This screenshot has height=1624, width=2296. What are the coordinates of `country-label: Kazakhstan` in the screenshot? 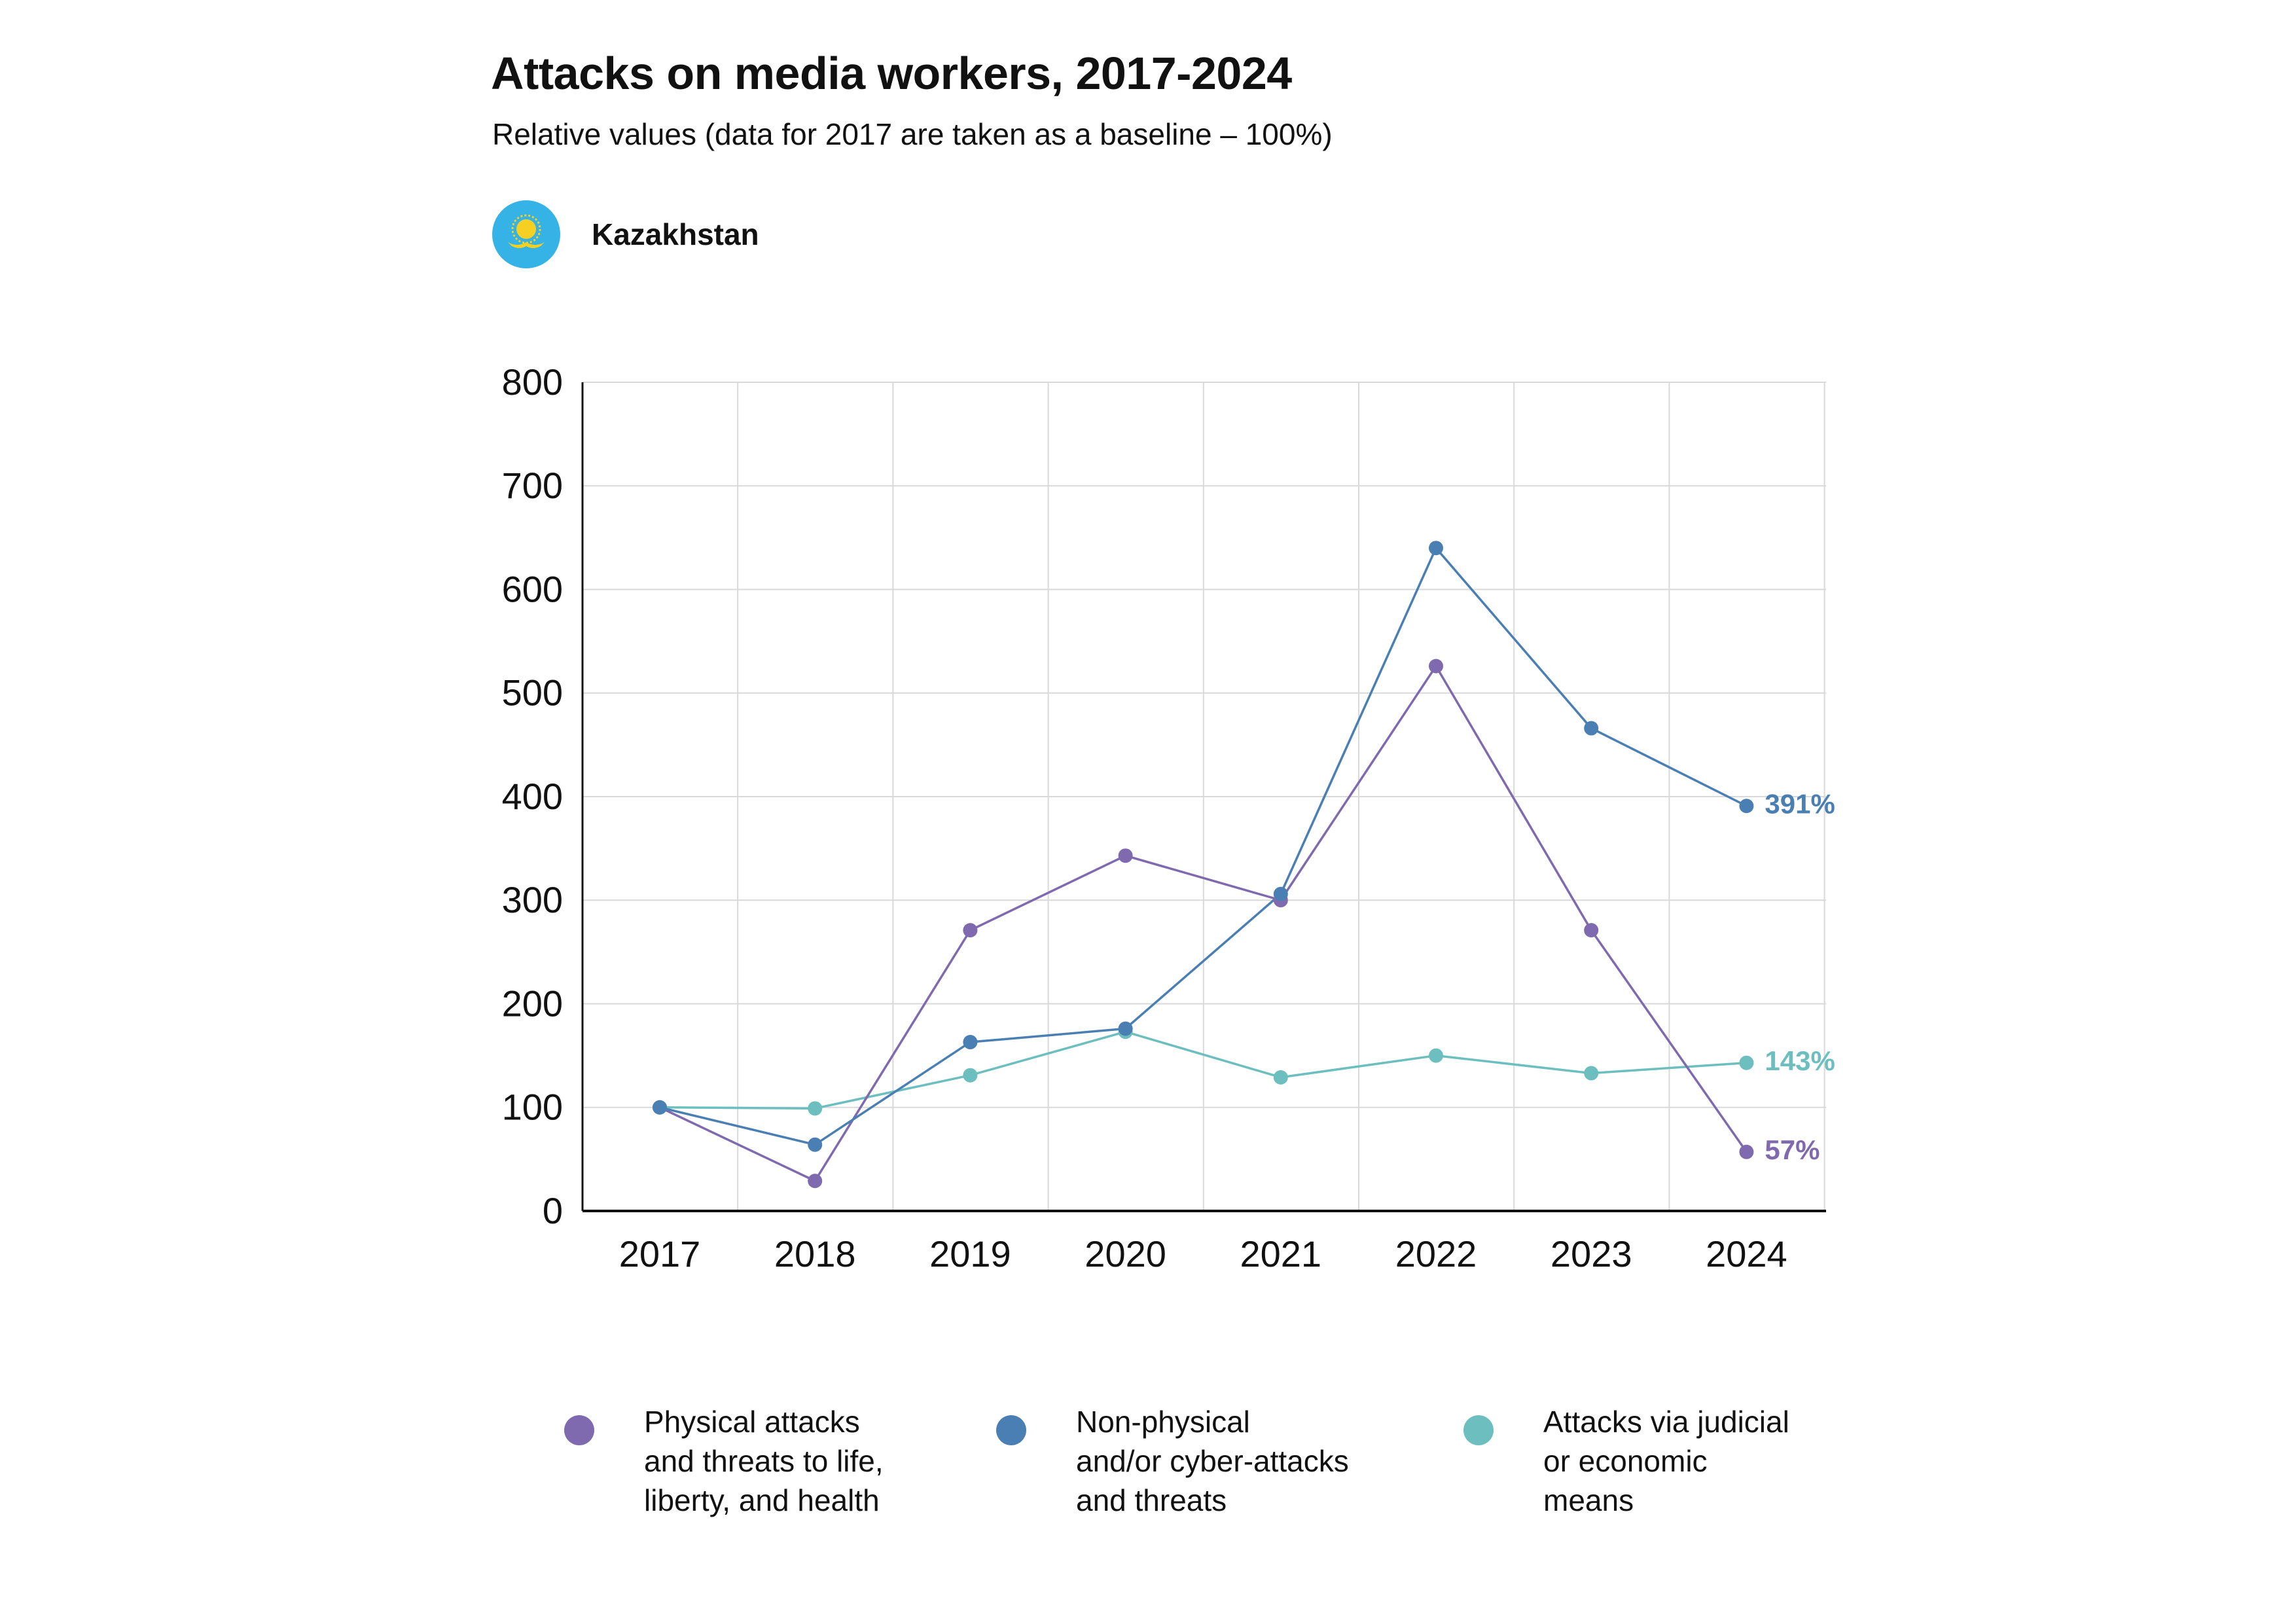 It's located at (625, 234).